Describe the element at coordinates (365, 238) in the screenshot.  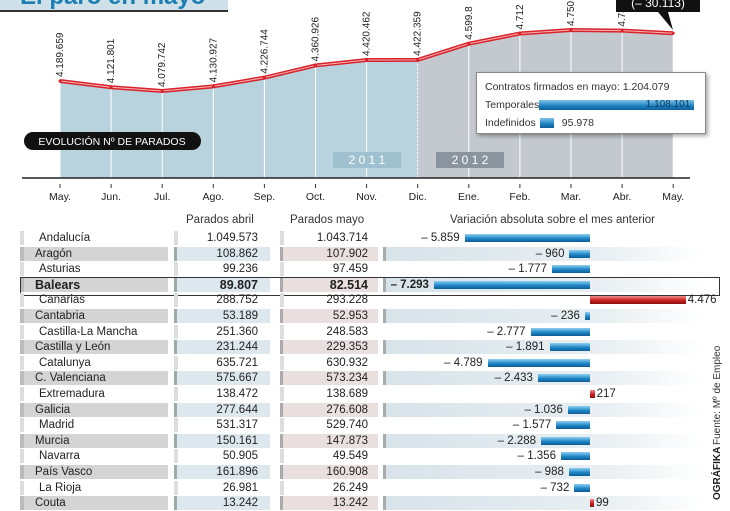
I see `table-row: Andalucía 1.049.573 1.043.714 – 5.859` at that location.